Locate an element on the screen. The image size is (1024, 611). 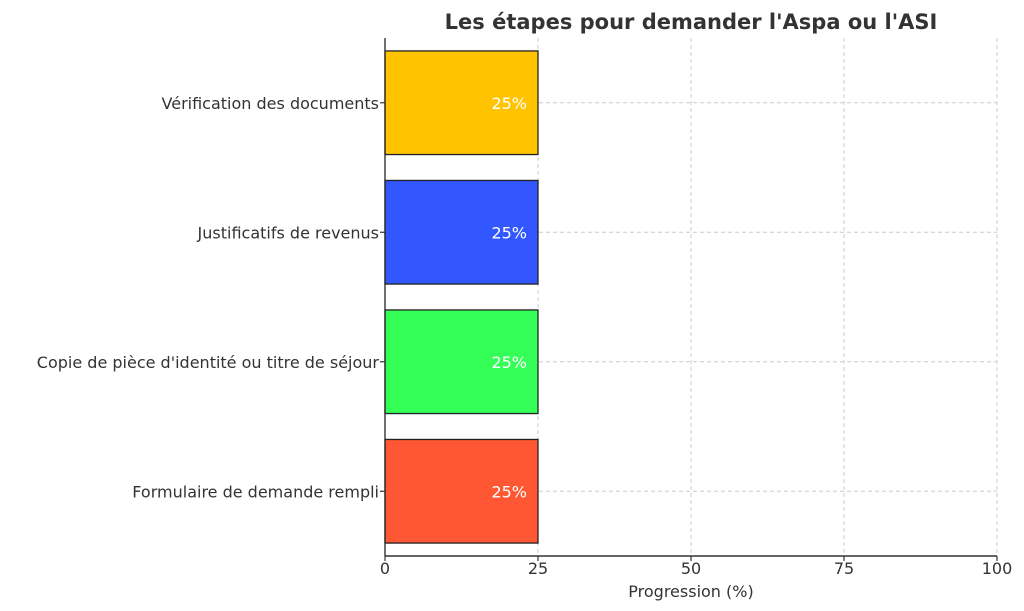
x-axis-label: Progression (%) is located at coordinates (690, 591).